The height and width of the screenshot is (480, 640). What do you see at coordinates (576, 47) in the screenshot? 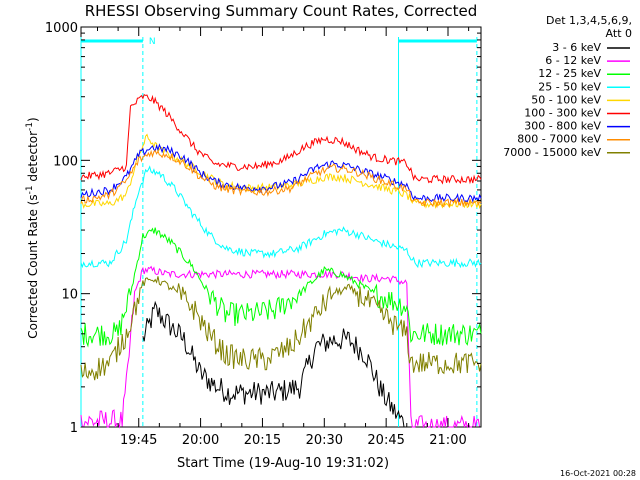
I see `legend-label-0: 3 - 6 keV` at bounding box center [576, 47].